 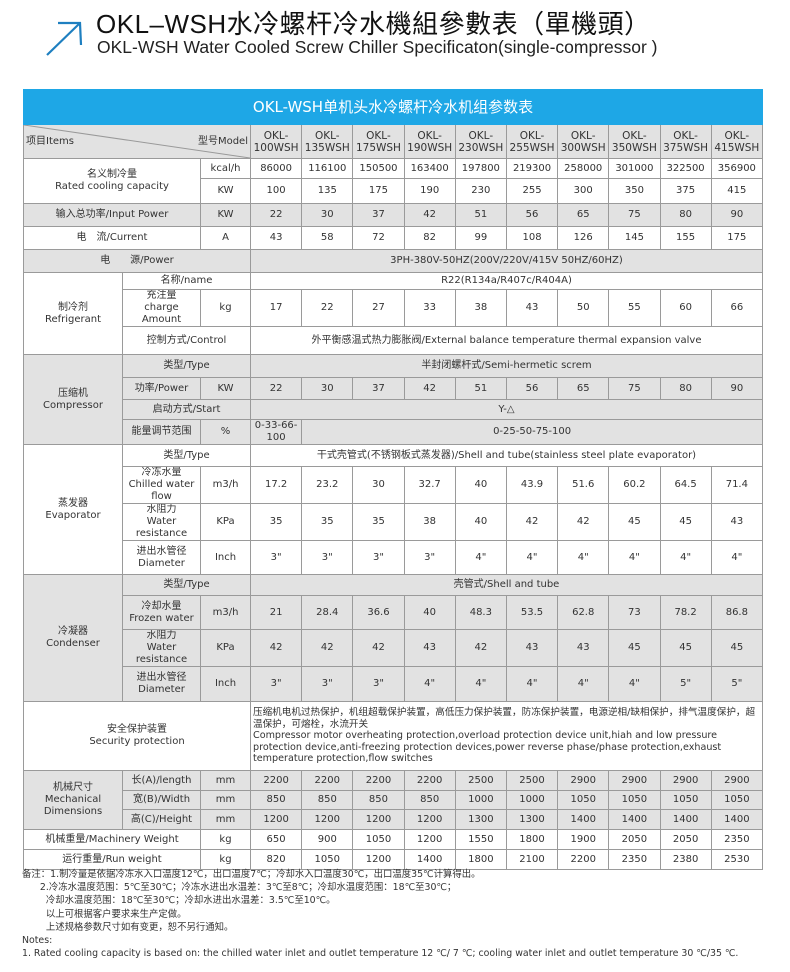 I want to click on value-cell: 145, so click(x=634, y=238).